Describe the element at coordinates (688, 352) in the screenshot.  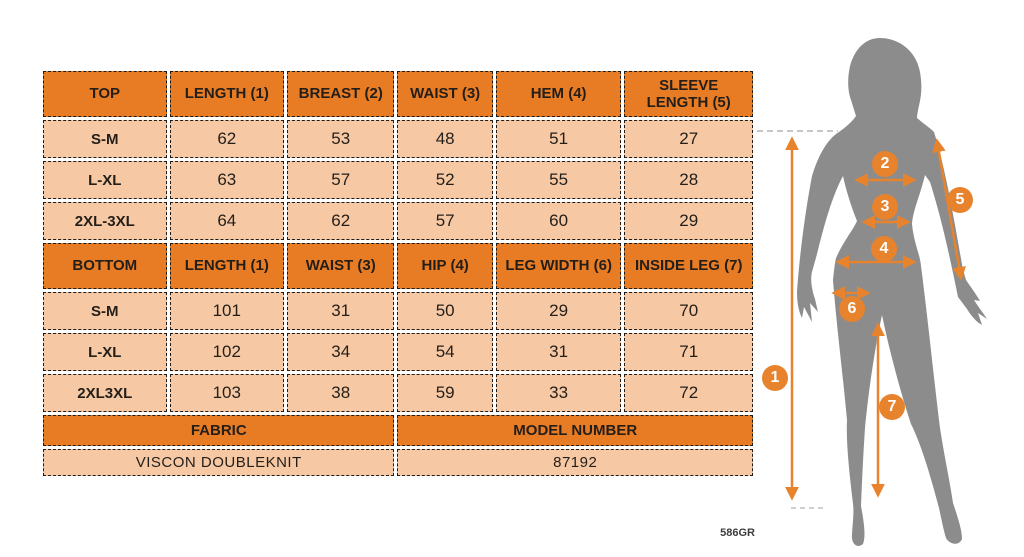
I see `measurement-value: 71` at that location.